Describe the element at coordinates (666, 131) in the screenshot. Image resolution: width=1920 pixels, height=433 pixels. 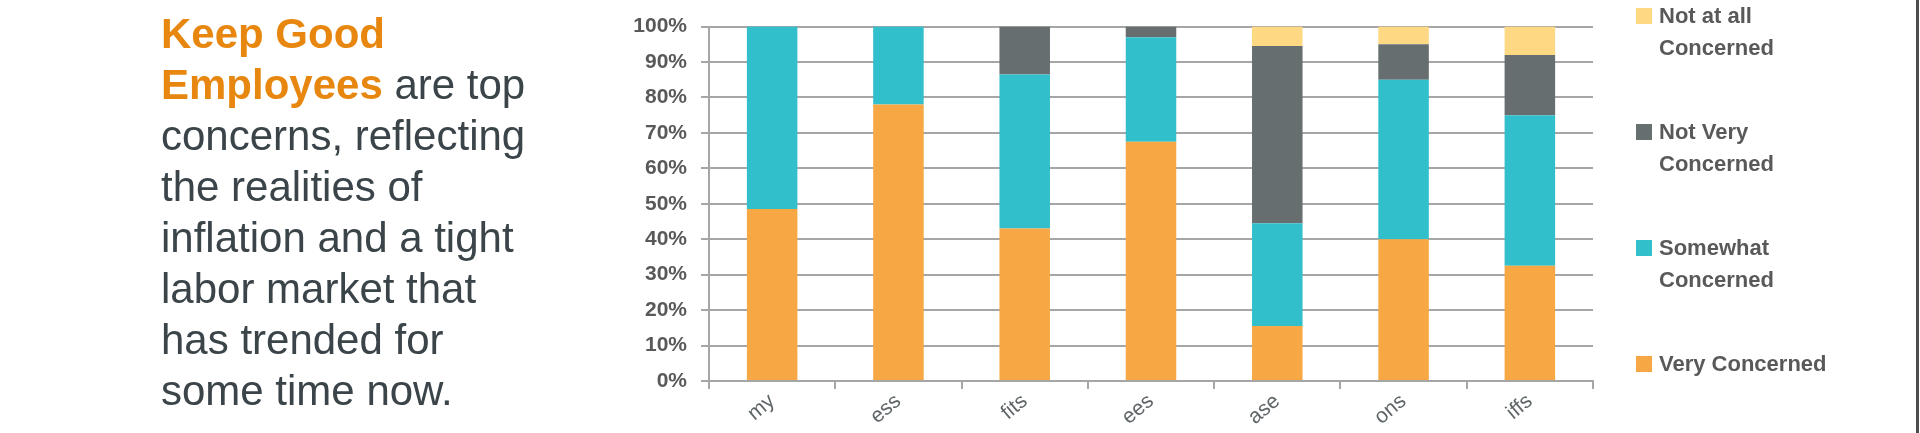
I see `y-tick-label: 70%` at that location.